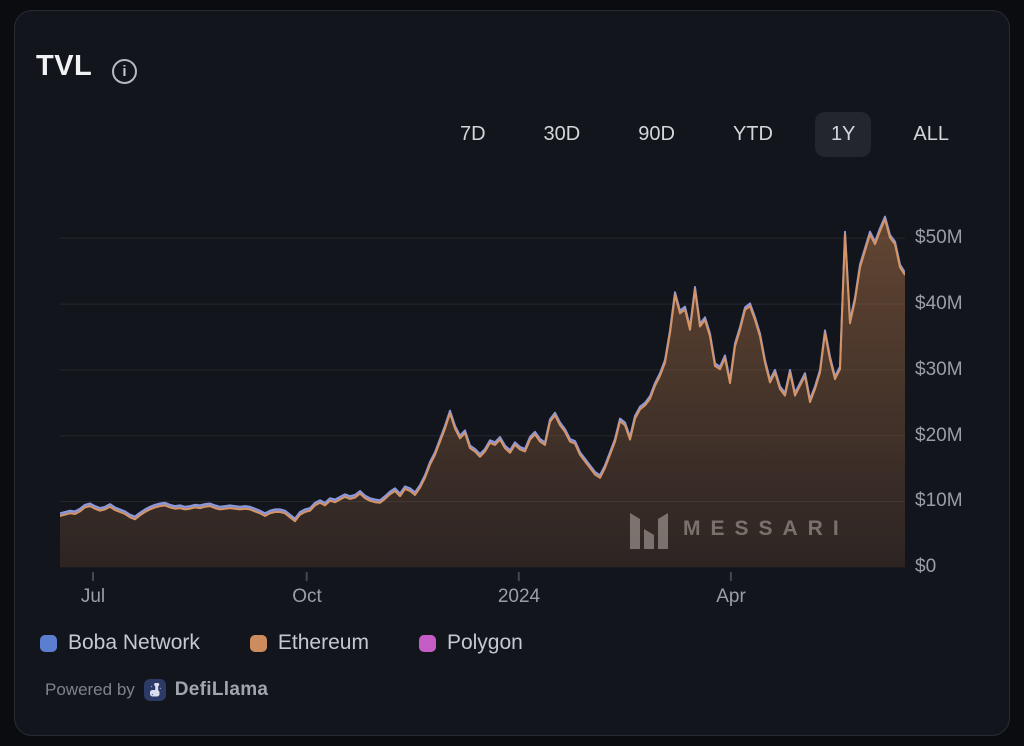 The height and width of the screenshot is (746, 1024). What do you see at coordinates (656, 134) in the screenshot?
I see `range-button-90d: 90D` at bounding box center [656, 134].